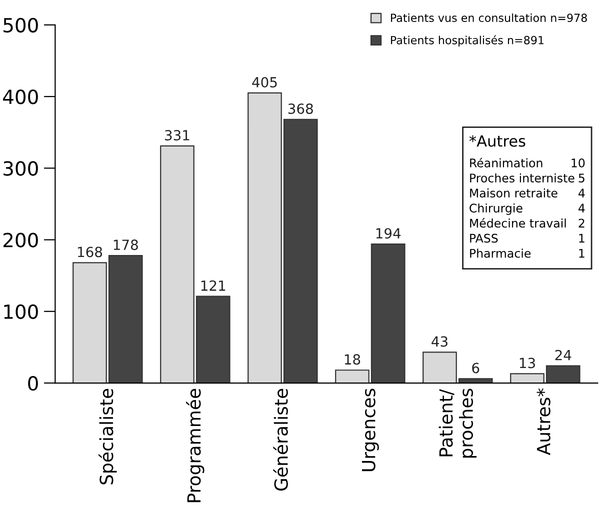 The height and width of the screenshot is (519, 613). Describe the element at coordinates (522, 177) in the screenshot. I see `annotation: Proches interniste` at that location.